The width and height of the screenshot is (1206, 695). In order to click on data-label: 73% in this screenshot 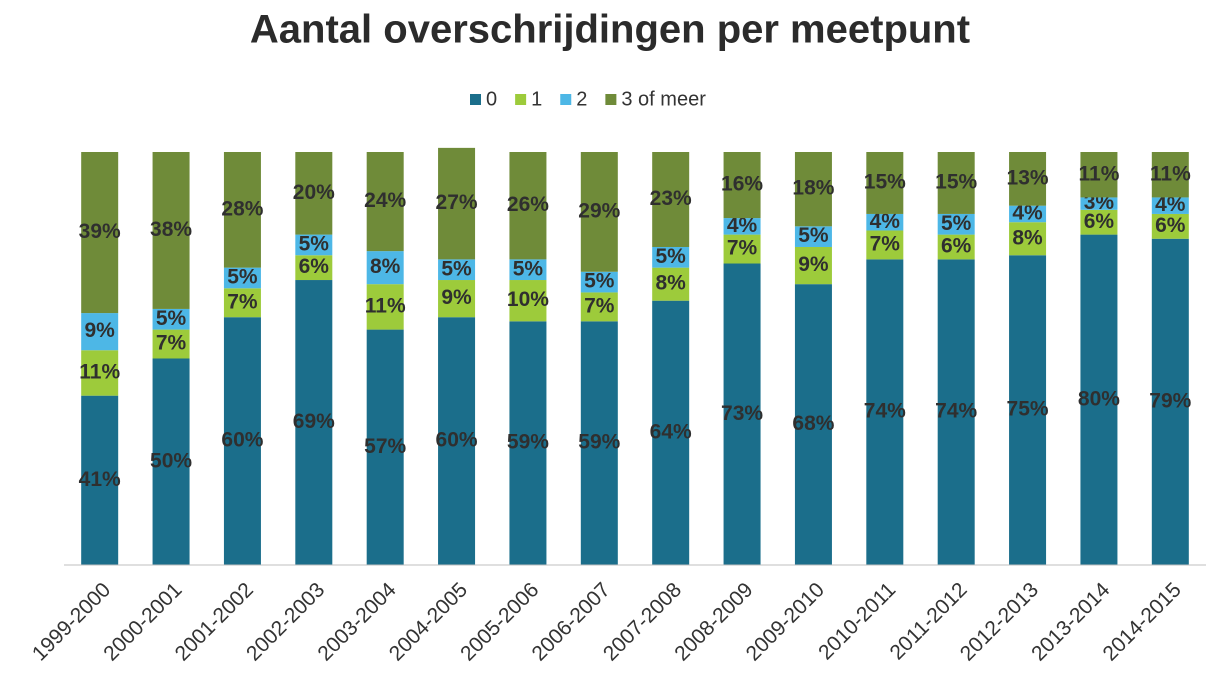, I will do `click(742, 413)`.